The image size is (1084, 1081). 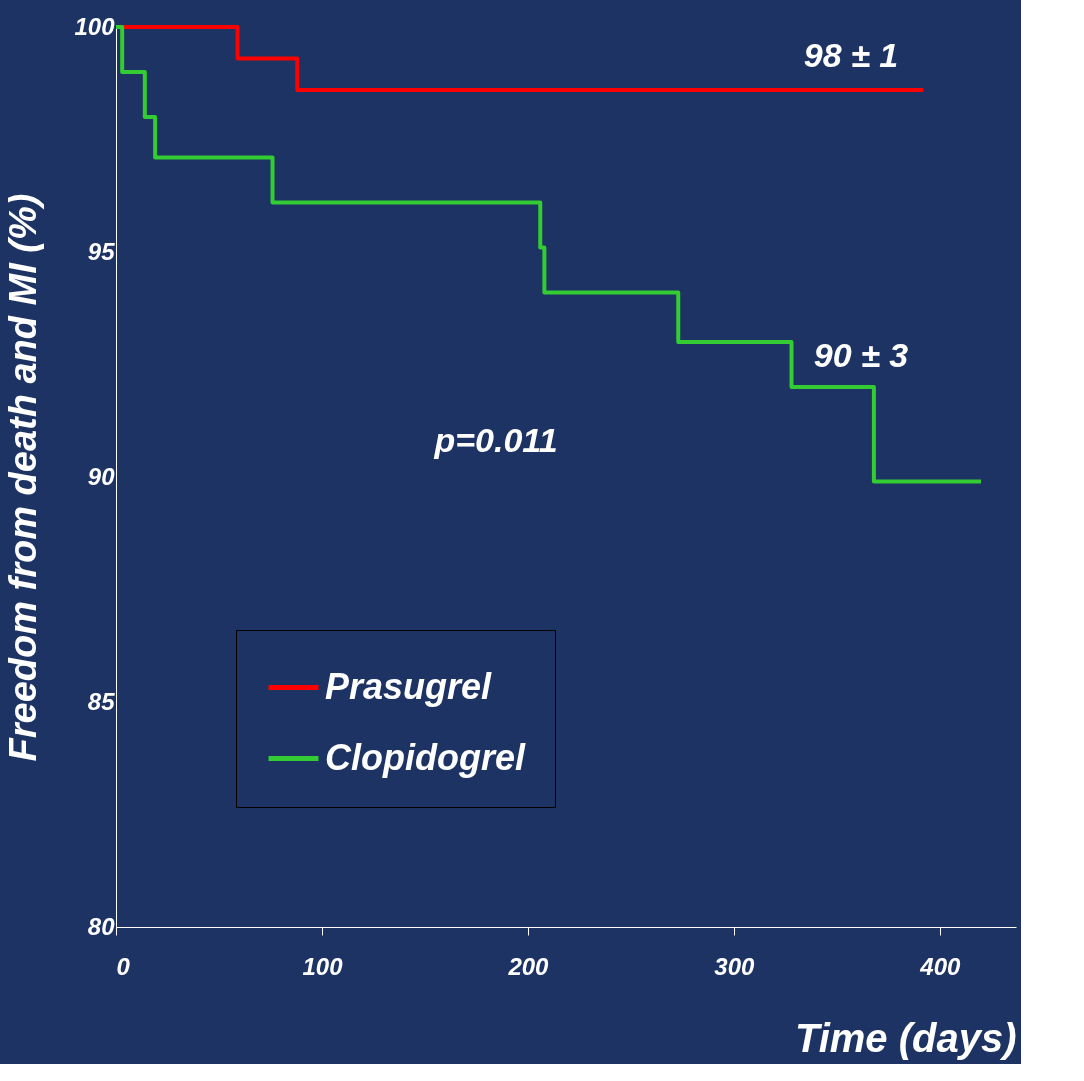 What do you see at coordinates (735, 966) in the screenshot?
I see `x-tick-label: 300` at bounding box center [735, 966].